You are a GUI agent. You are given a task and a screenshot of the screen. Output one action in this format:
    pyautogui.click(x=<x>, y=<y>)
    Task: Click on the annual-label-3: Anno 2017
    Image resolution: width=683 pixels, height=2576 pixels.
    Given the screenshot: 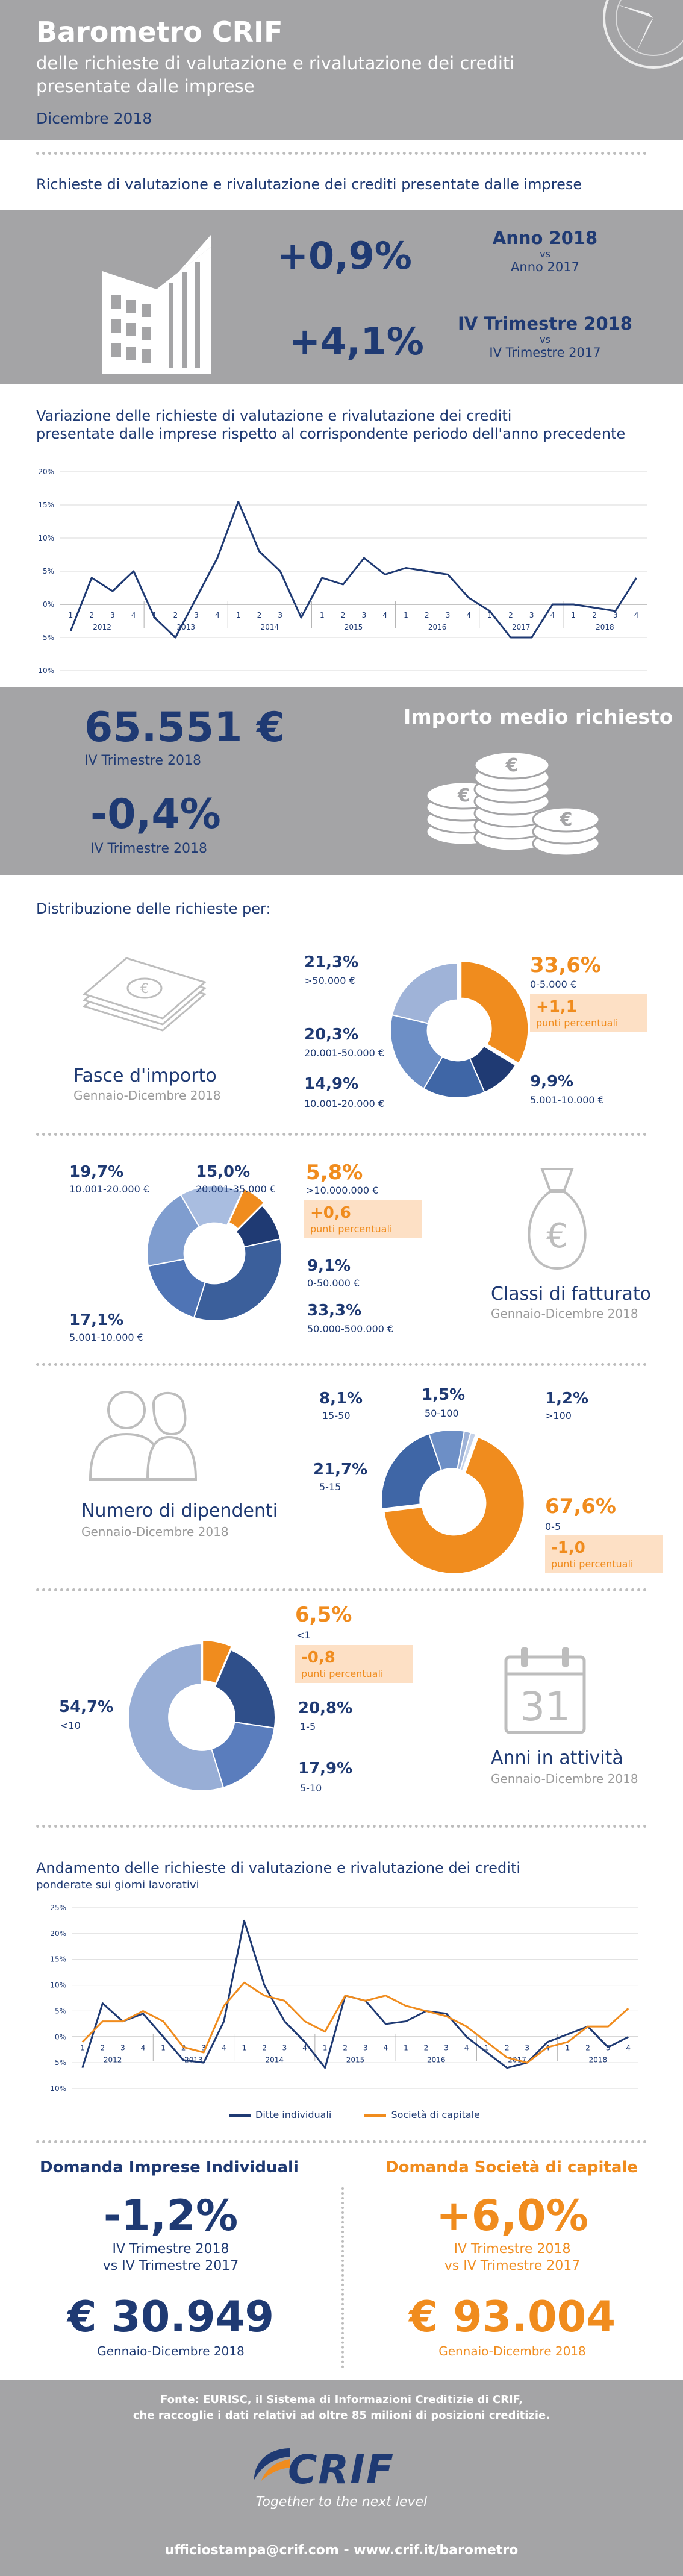 What is the action you would take?
    pyautogui.click(x=545, y=267)
    